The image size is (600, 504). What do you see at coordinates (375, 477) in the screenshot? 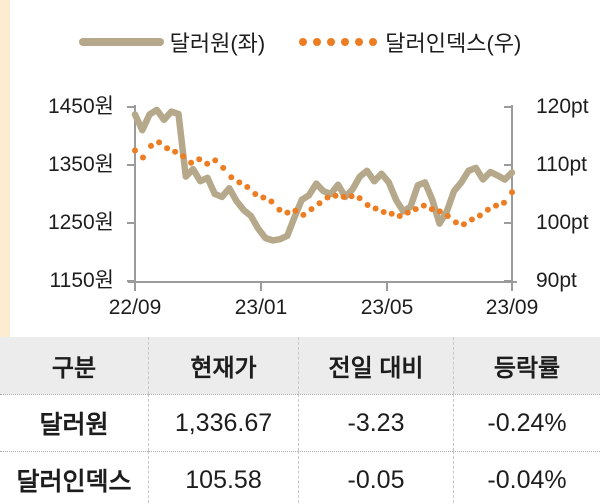
I see `table-row-dxy-change: -0.05` at bounding box center [375, 477].